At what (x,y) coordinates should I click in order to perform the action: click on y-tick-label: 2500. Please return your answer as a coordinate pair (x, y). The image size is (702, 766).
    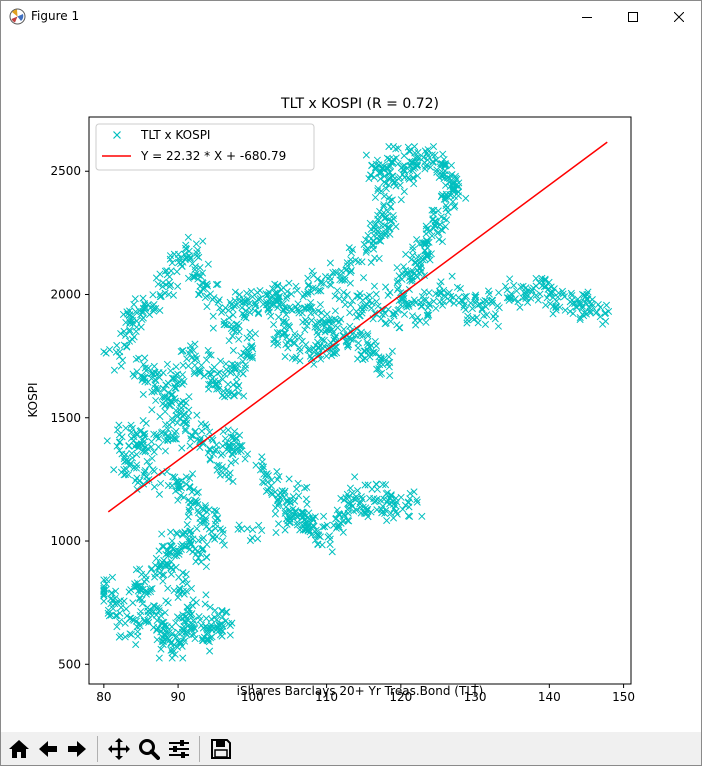
    Looking at the image, I should click on (65, 171).